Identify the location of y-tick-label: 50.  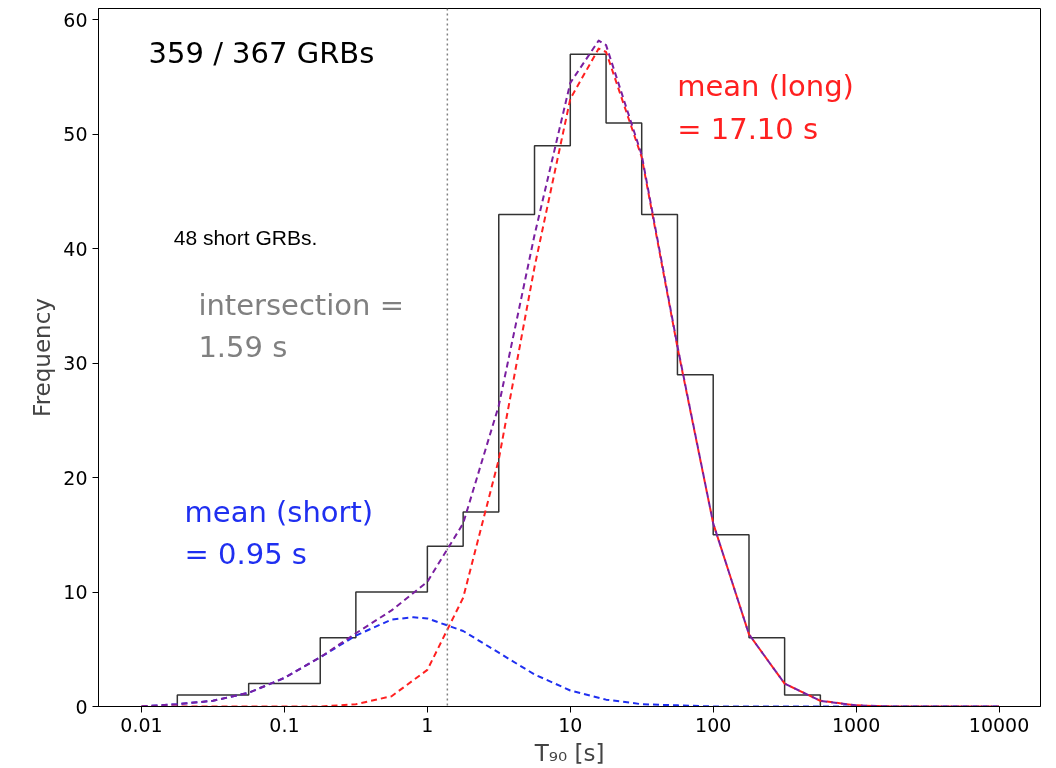
(75, 134).